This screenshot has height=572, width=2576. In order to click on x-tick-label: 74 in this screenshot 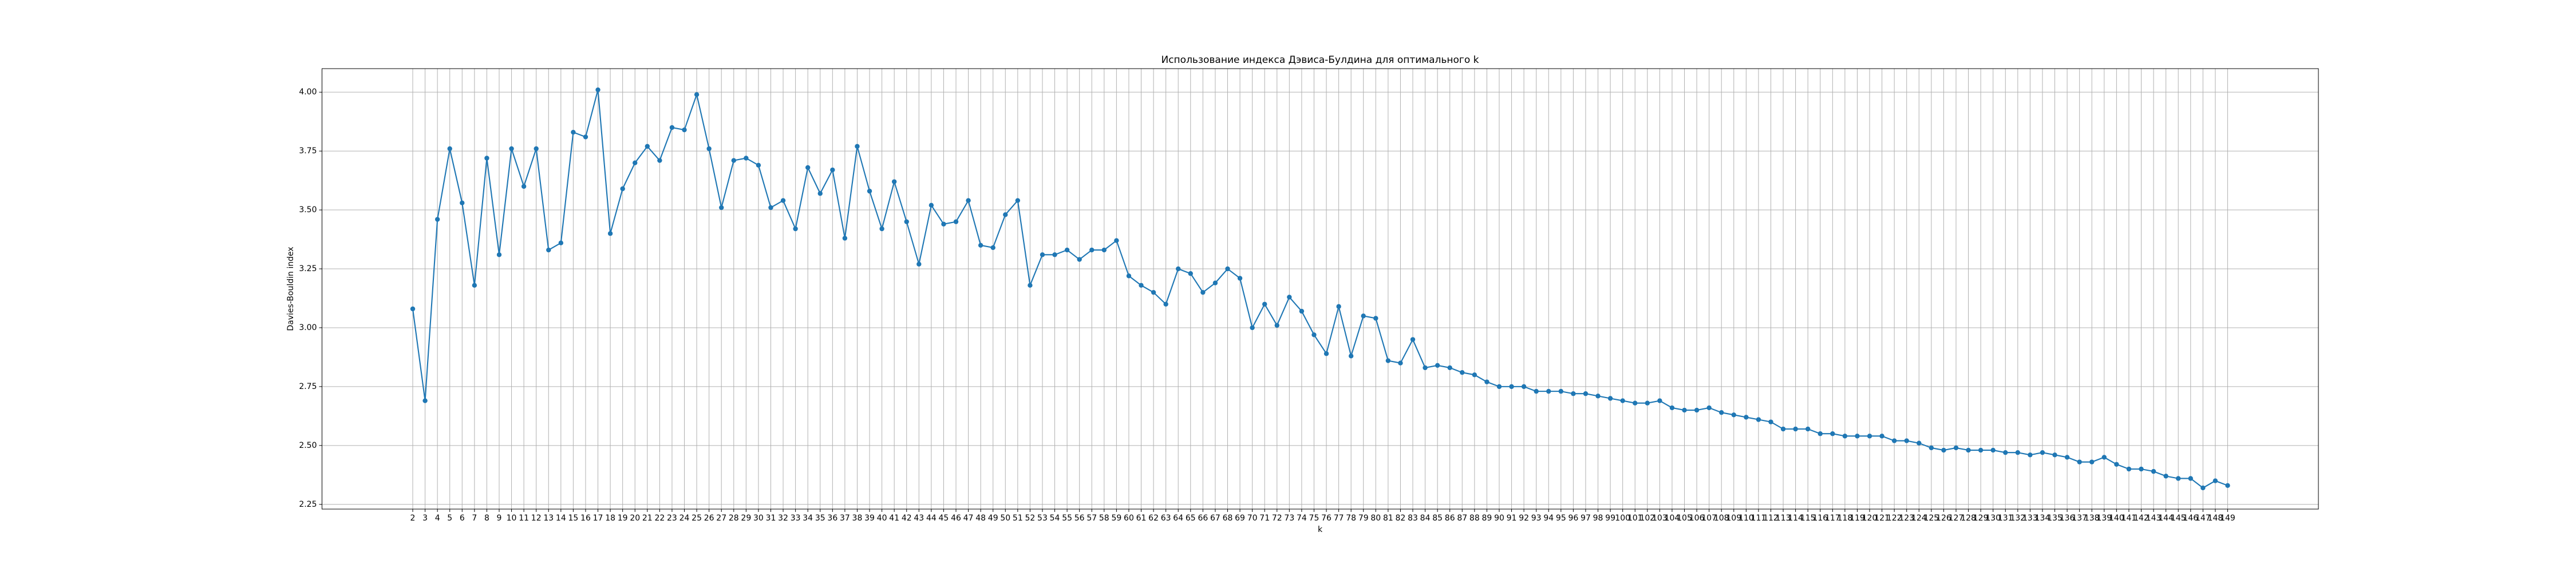, I will do `click(1302, 518)`.